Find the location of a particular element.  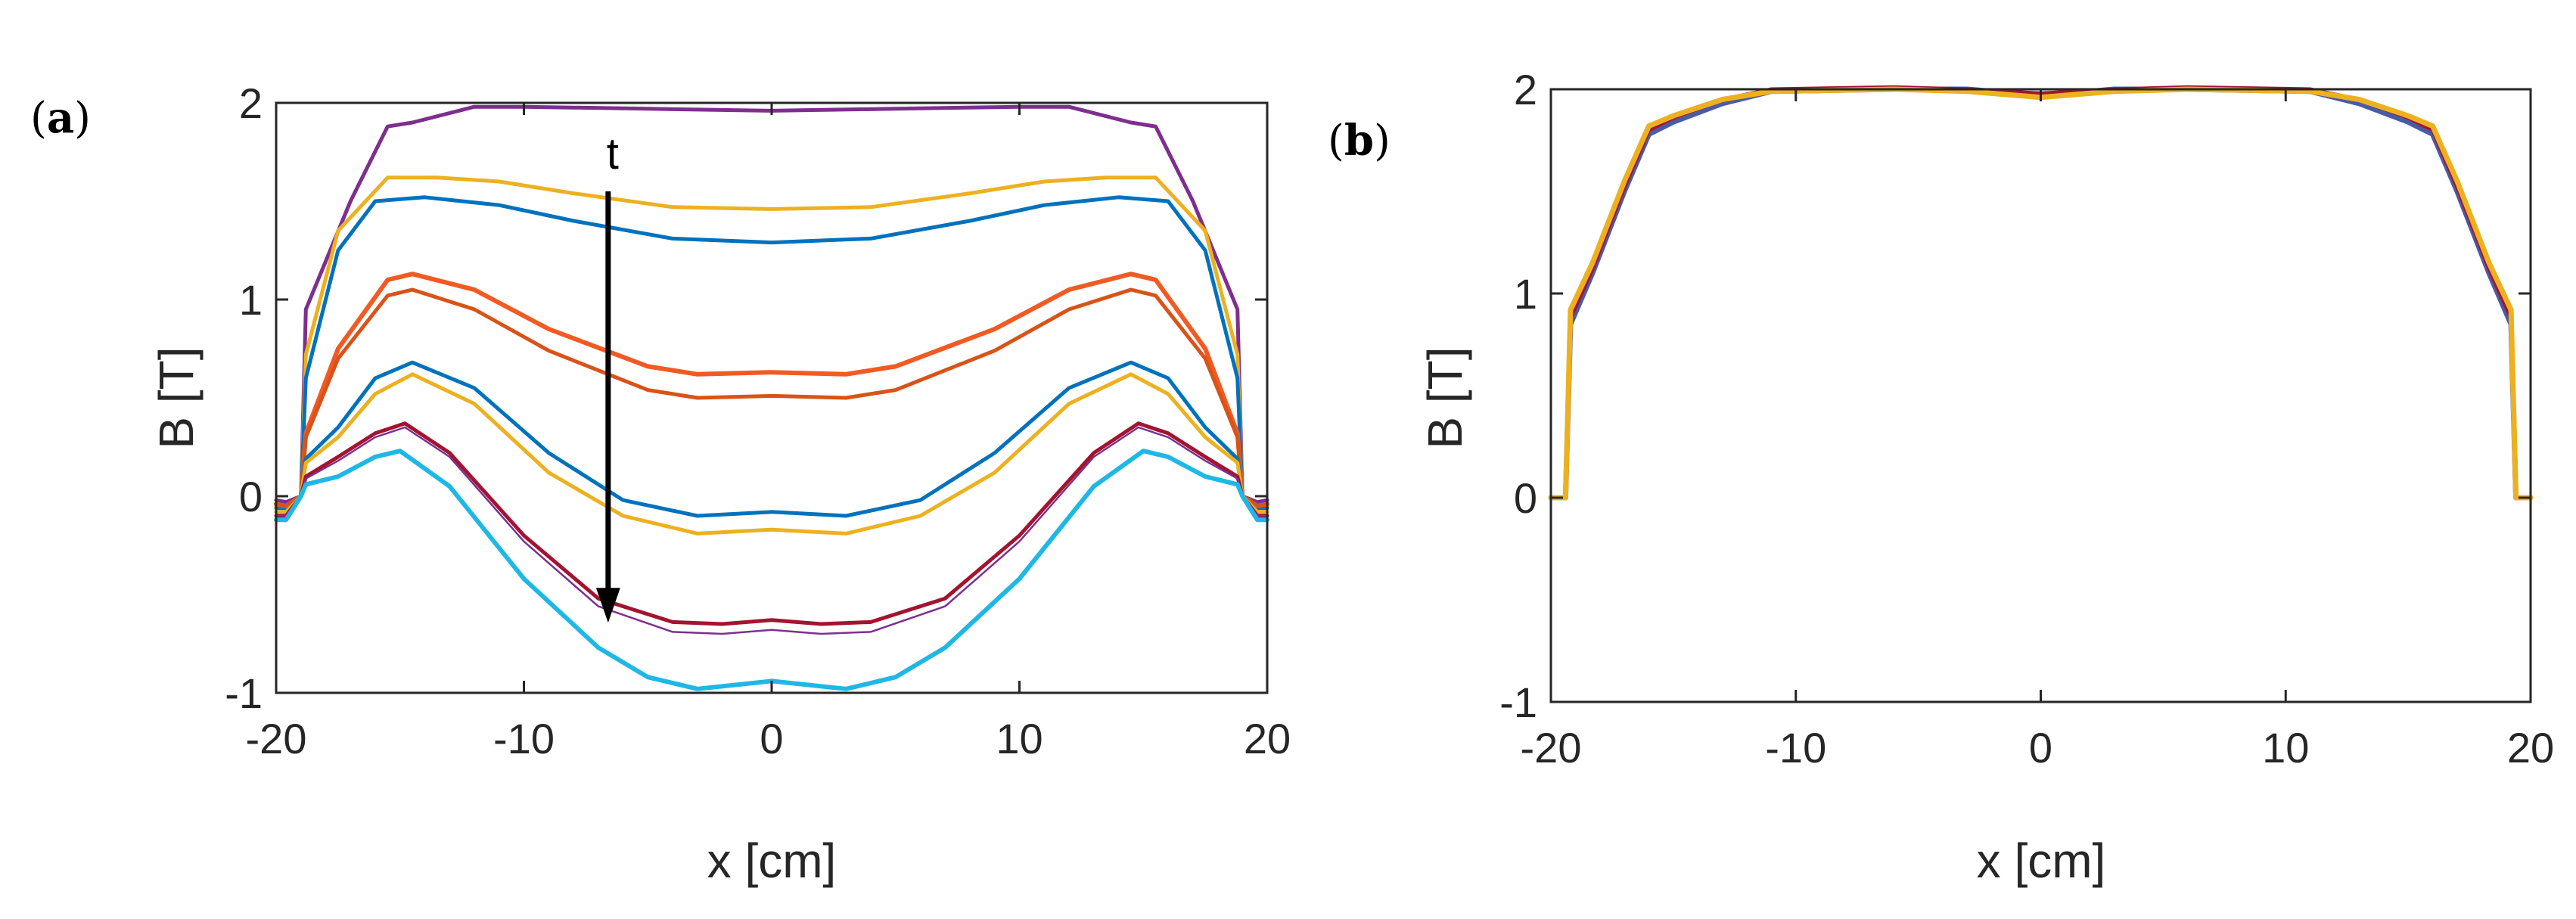

panel-a-series-s8 is located at coordinates (771, 523).